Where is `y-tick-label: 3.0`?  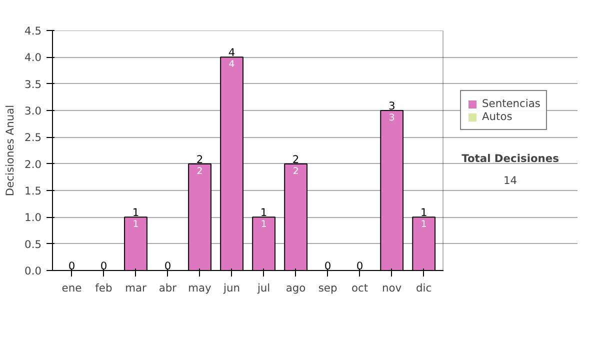
y-tick-label: 3.0 is located at coordinates (33, 111).